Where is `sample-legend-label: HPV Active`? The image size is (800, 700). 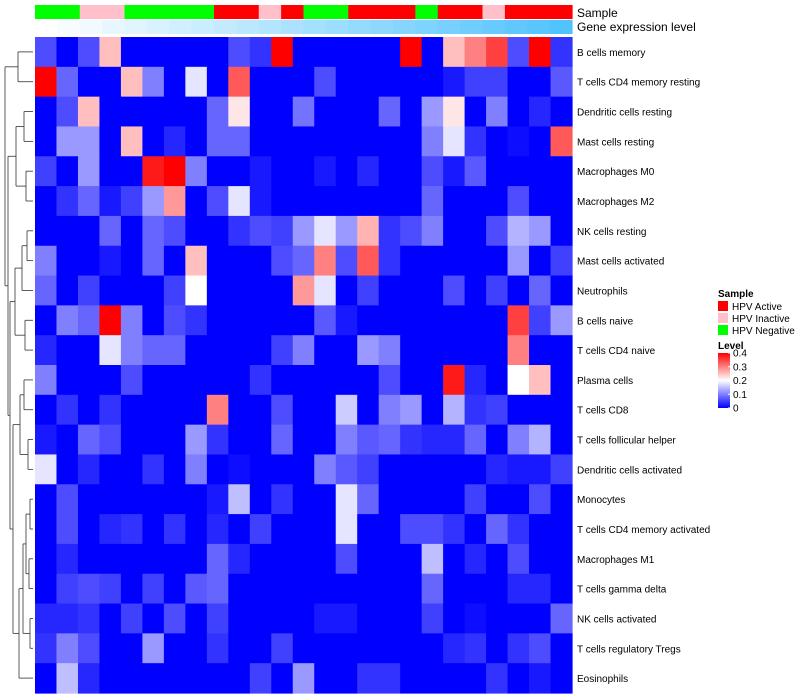 sample-legend-label: HPV Active is located at coordinates (757, 307).